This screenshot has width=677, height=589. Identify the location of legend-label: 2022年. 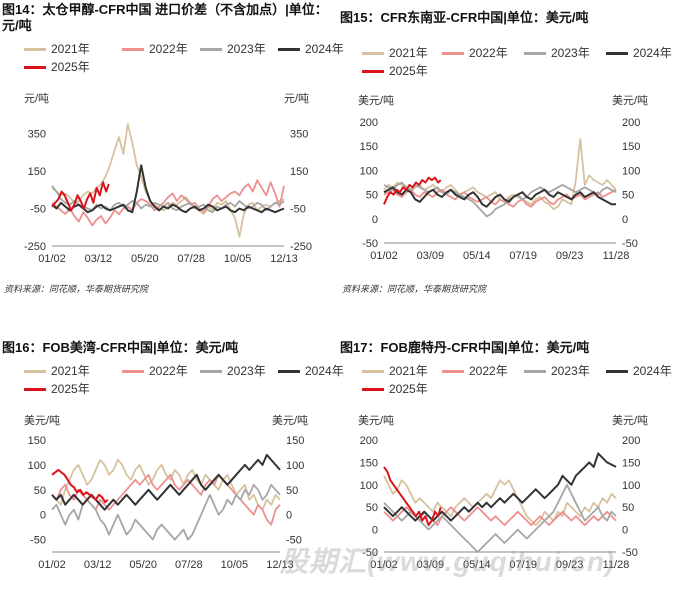
(488, 53).